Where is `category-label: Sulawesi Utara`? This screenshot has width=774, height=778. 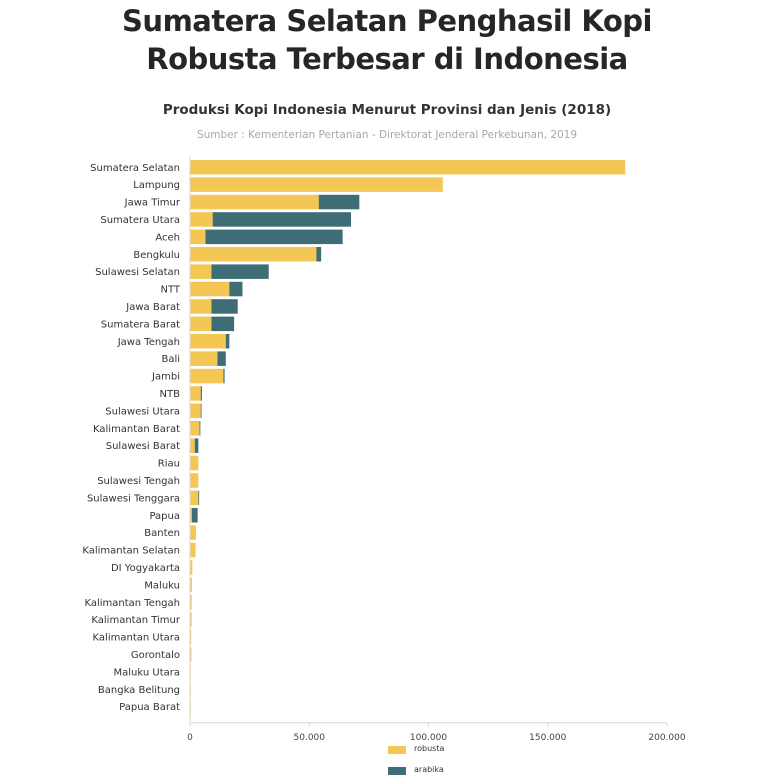 category-label: Sulawesi Utara is located at coordinates (142, 411).